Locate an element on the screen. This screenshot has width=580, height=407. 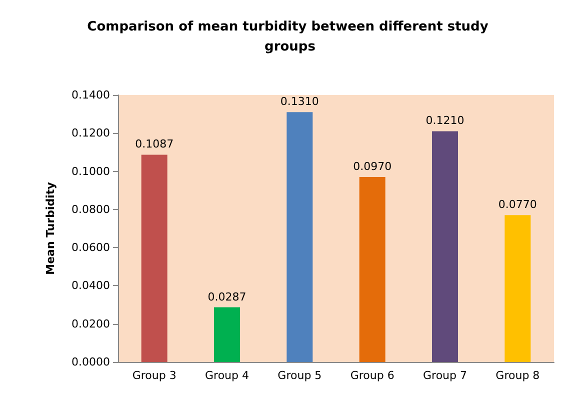
data-label: 0.1087 is located at coordinates (154, 144).